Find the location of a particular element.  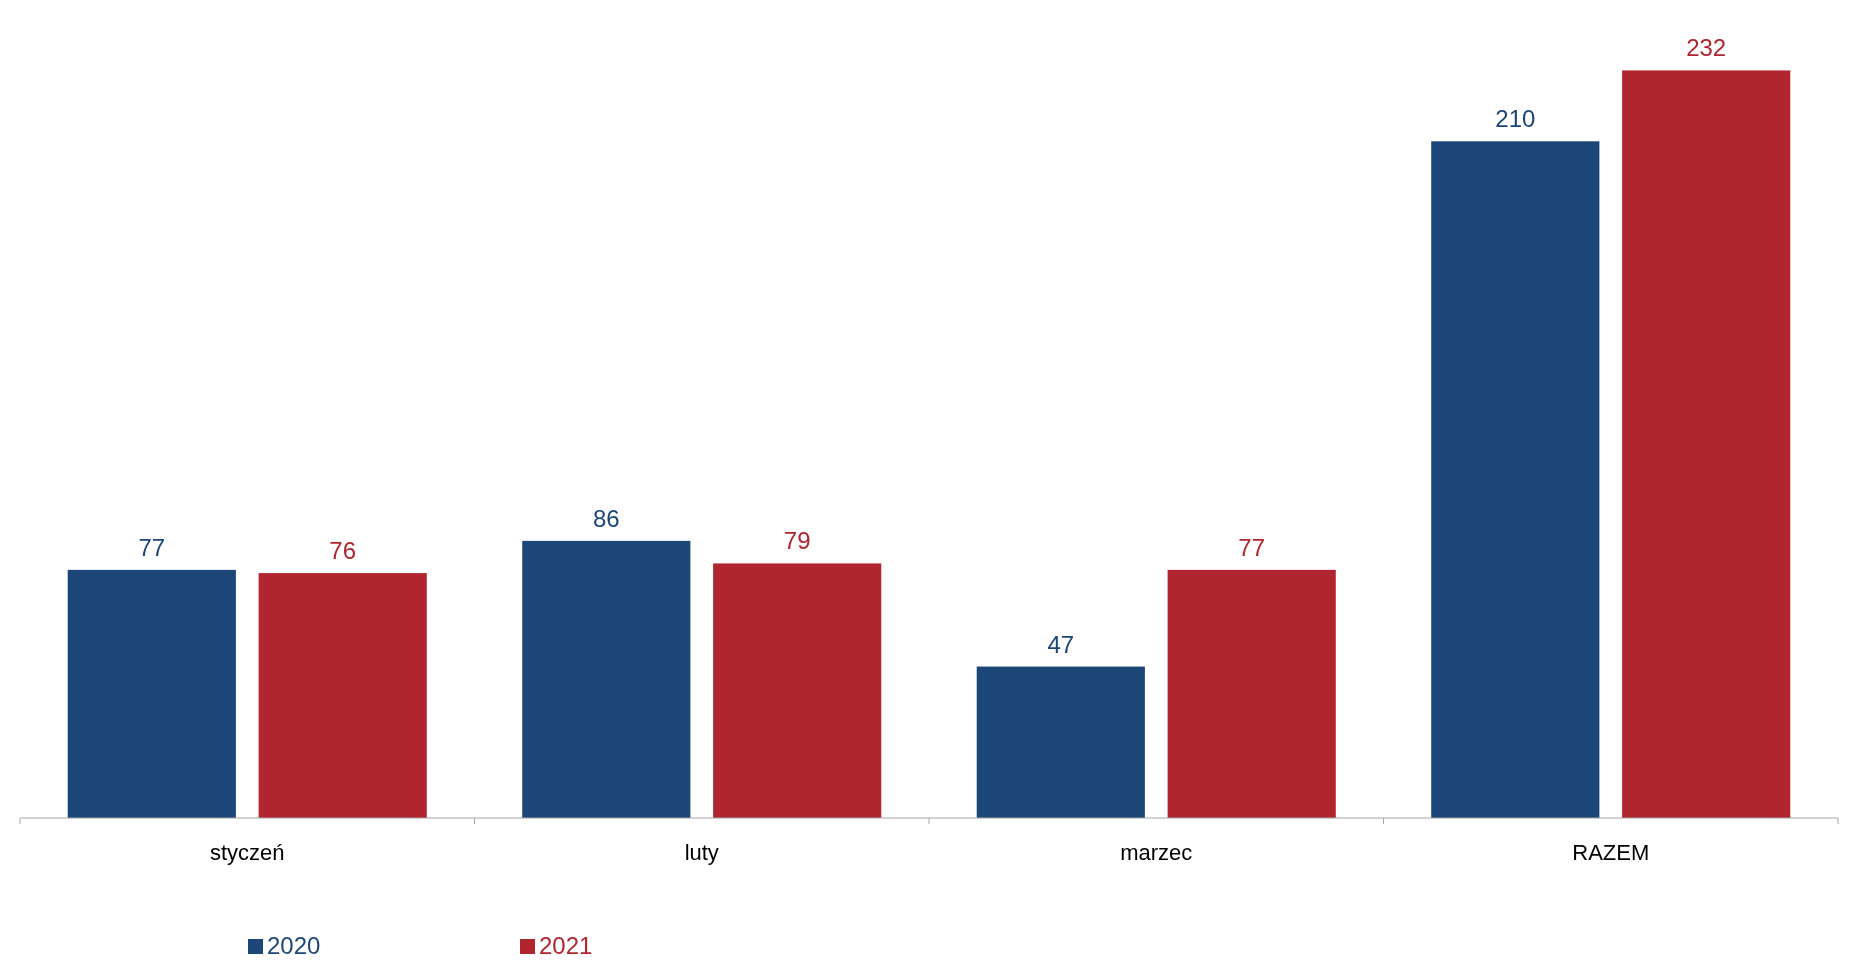

data-label: 232 is located at coordinates (1706, 48).